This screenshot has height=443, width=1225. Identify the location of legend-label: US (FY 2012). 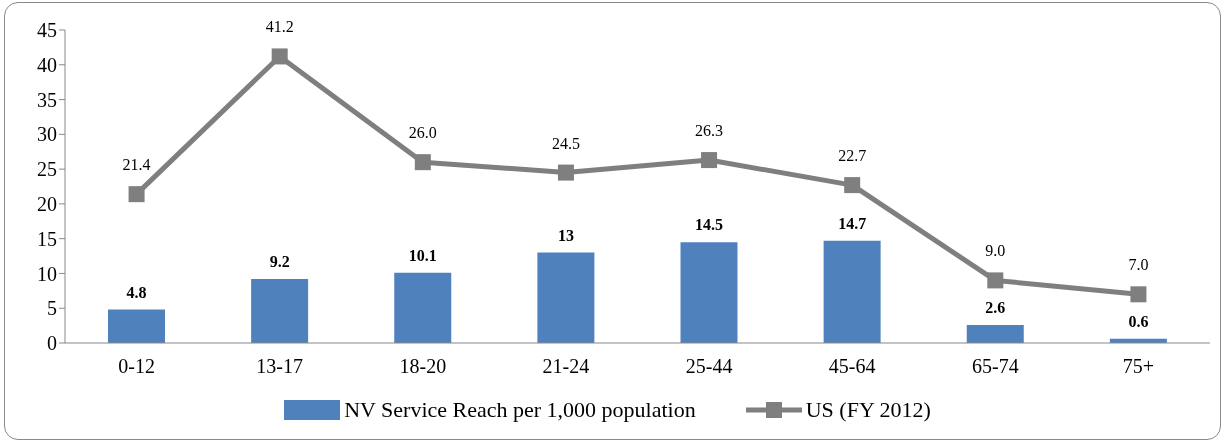
(868, 410).